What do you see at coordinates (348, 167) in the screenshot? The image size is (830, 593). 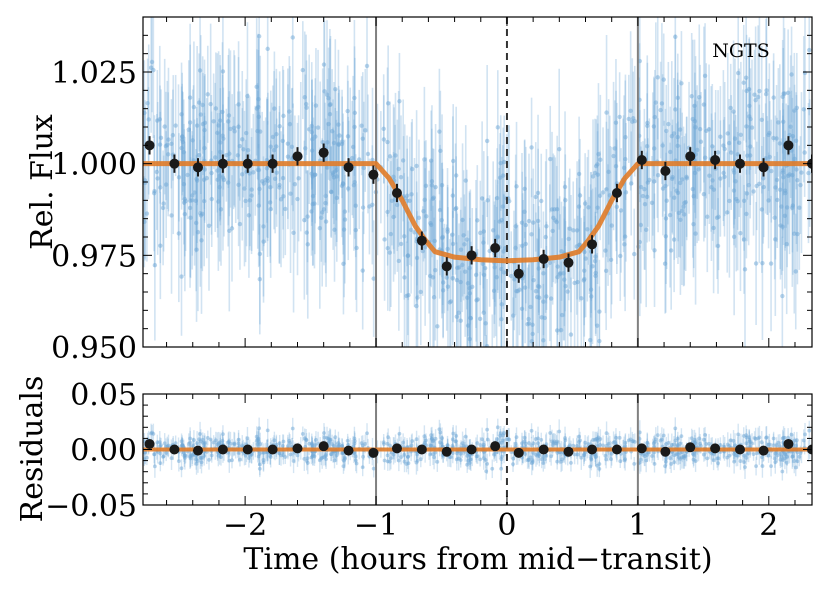 I see `binned-point` at bounding box center [348, 167].